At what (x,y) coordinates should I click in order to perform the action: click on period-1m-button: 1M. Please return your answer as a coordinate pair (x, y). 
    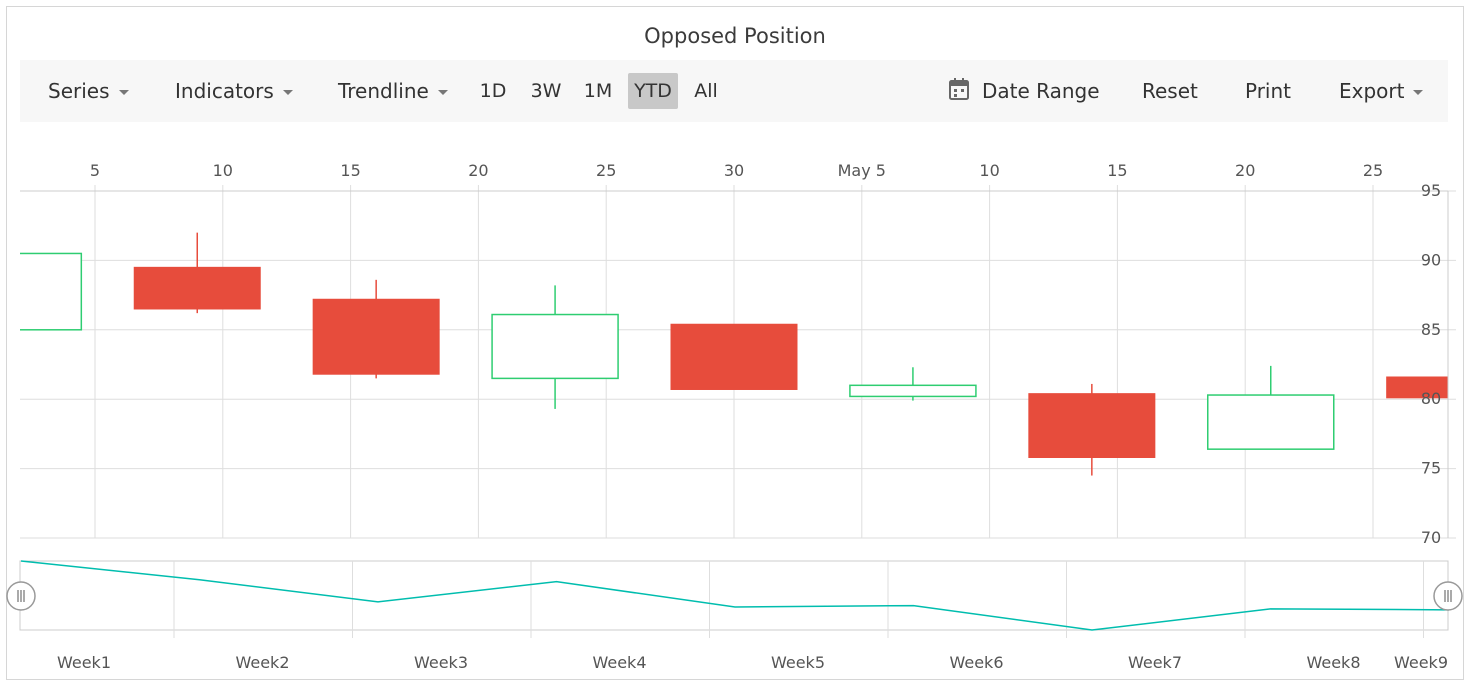
    Looking at the image, I should click on (598, 91).